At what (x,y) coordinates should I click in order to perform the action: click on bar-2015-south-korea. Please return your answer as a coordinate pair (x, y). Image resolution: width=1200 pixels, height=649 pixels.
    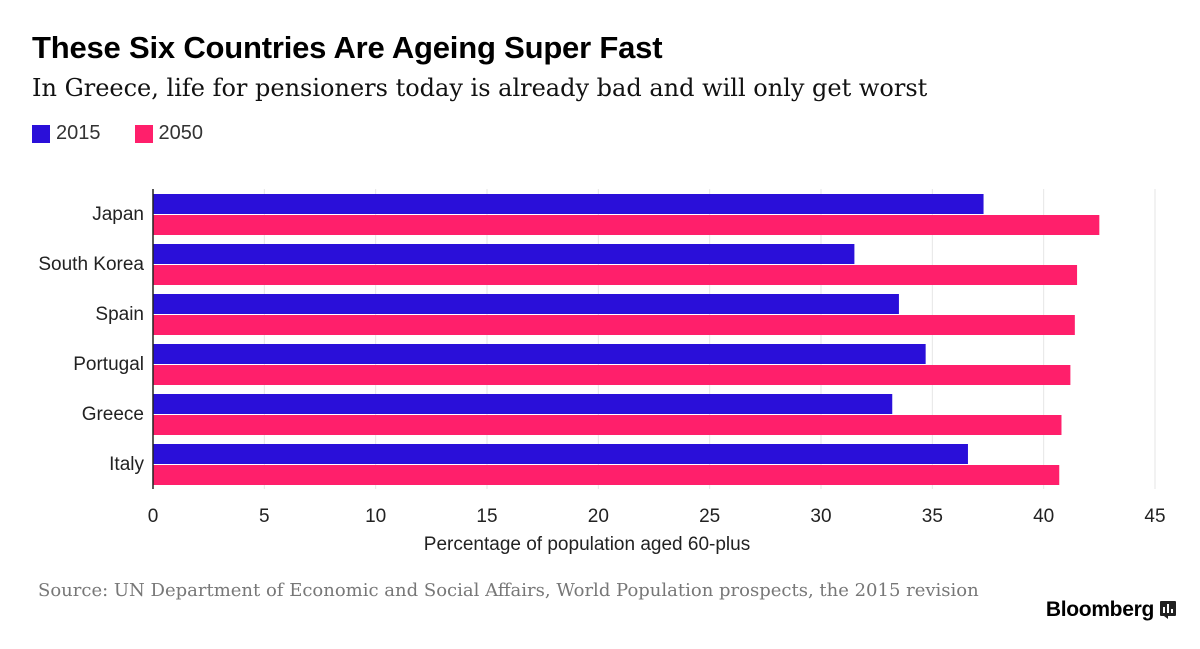
    Looking at the image, I should click on (504, 254).